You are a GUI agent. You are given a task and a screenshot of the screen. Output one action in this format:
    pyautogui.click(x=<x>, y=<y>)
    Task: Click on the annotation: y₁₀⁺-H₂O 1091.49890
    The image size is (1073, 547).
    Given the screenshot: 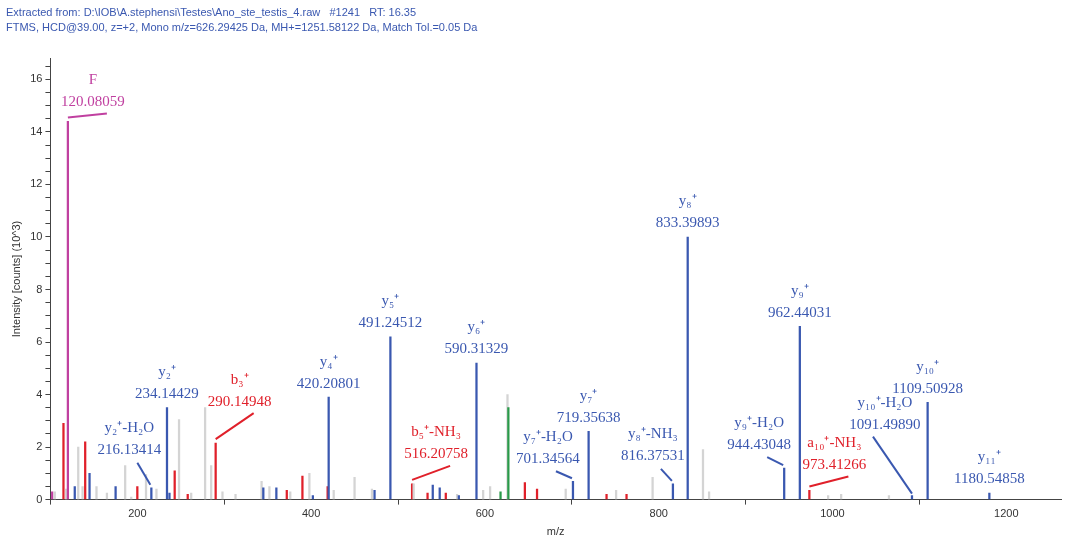 What is the action you would take?
    pyautogui.click(x=885, y=413)
    